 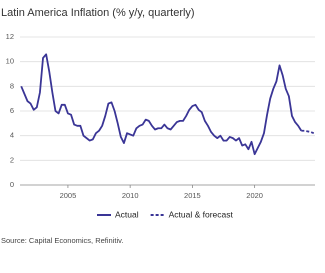 I want to click on y-tick-label: 8, so click(x=12, y=85).